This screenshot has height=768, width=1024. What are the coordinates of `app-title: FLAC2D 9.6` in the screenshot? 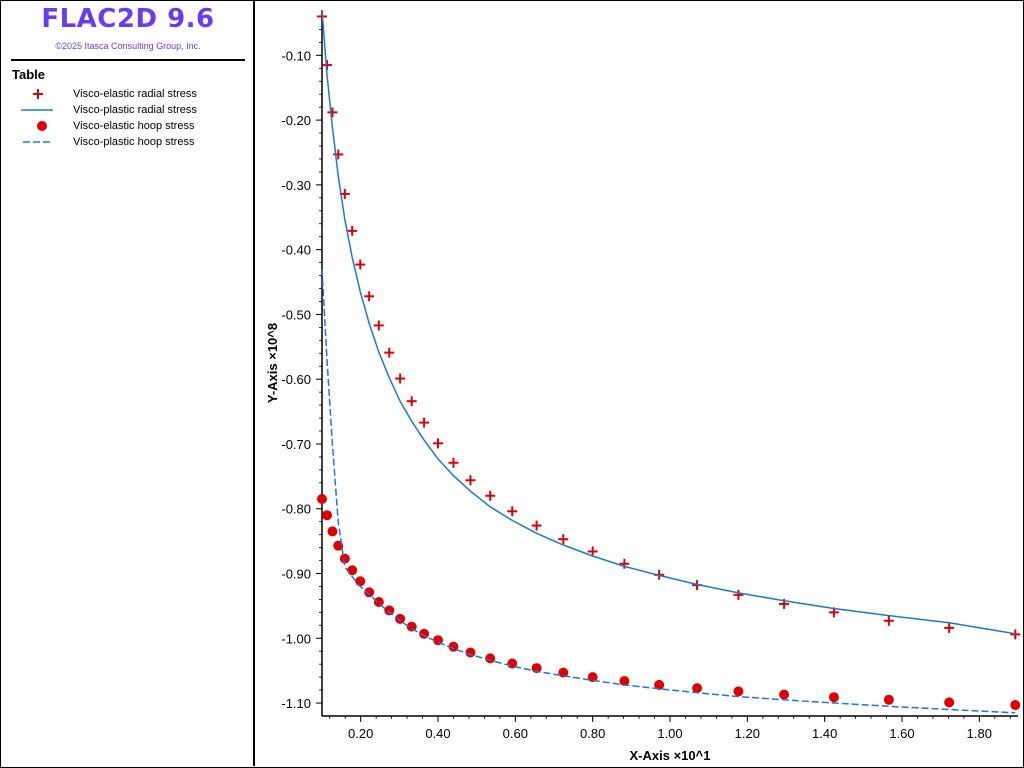 It's located at (128, 19).